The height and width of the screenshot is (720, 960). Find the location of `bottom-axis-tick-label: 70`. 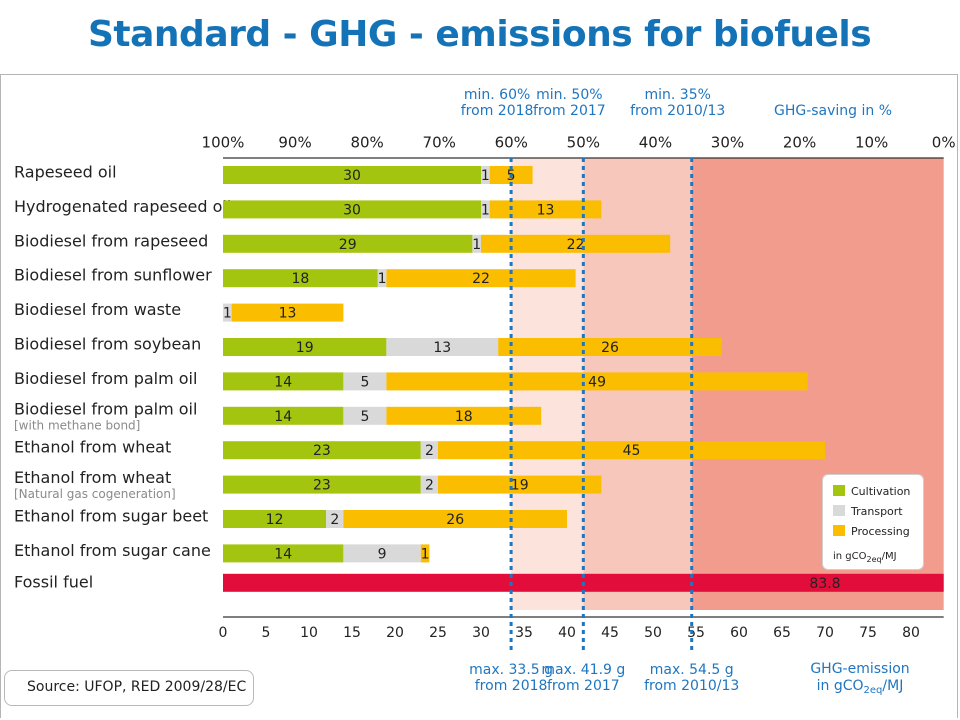

bottom-axis-tick-label: 70 is located at coordinates (825, 633).